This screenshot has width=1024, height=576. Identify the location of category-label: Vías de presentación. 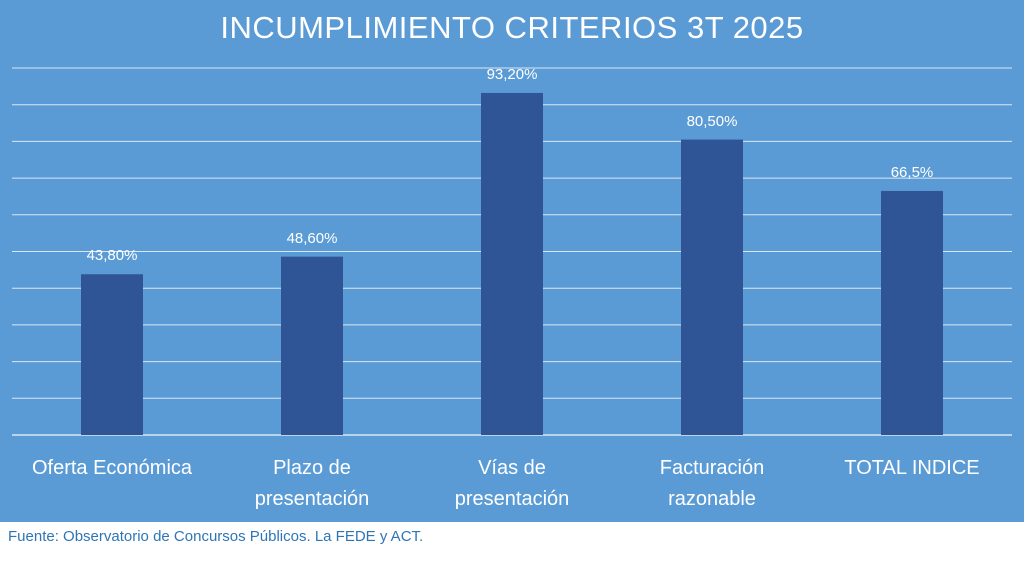
(512, 483).